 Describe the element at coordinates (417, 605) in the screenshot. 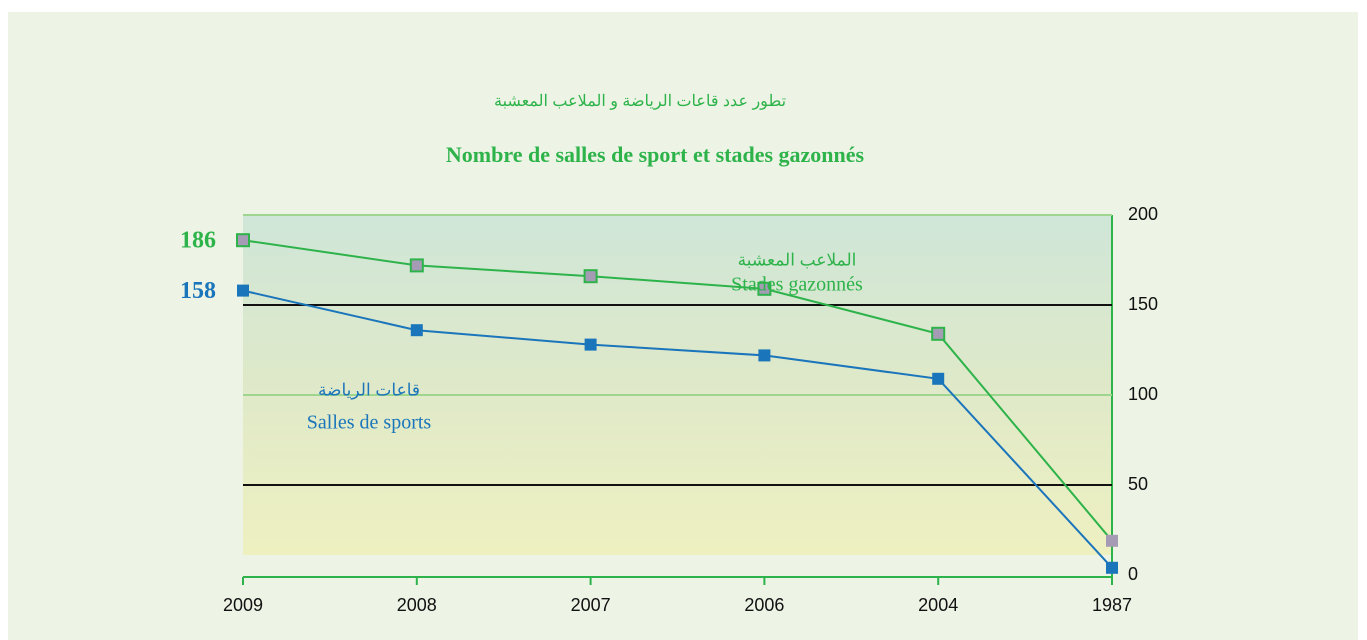

I see `x-tick-label: 2008` at that location.